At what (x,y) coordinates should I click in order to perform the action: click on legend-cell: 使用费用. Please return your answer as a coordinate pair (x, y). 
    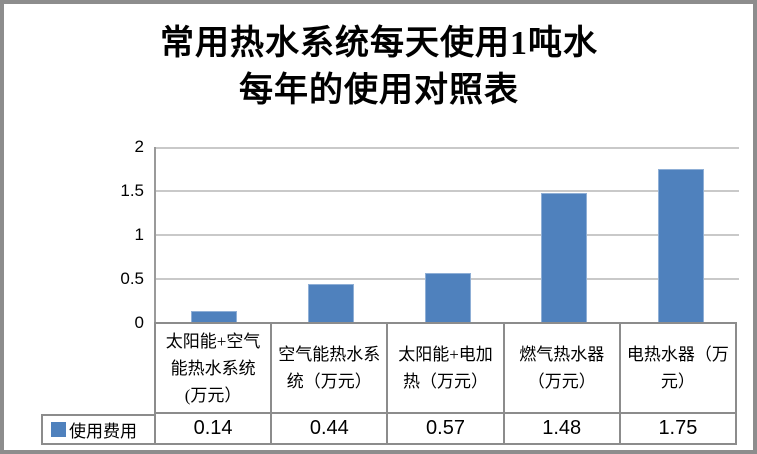
    Looking at the image, I should click on (97, 429).